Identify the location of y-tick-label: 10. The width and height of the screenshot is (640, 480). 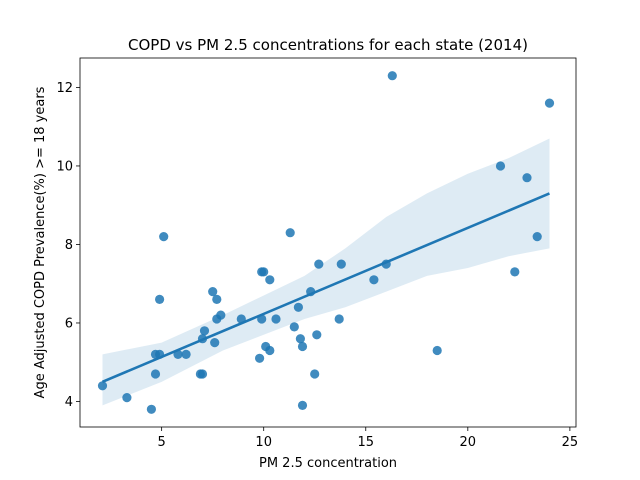
(64, 166).